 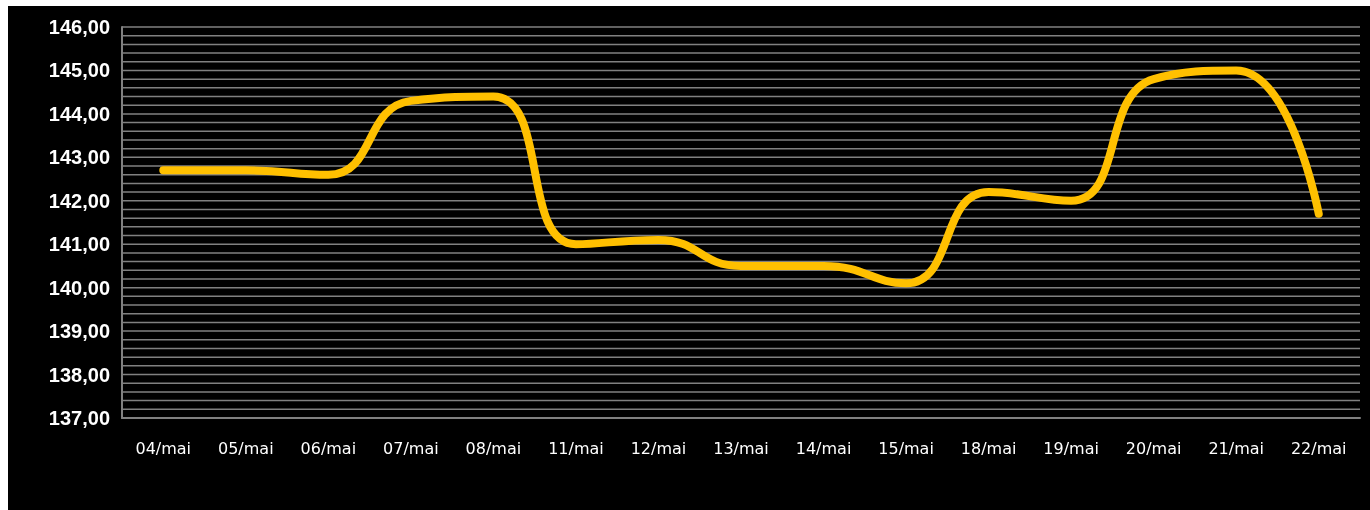 What do you see at coordinates (988, 448) in the screenshot?
I see `x-tick-label: 18/mai` at bounding box center [988, 448].